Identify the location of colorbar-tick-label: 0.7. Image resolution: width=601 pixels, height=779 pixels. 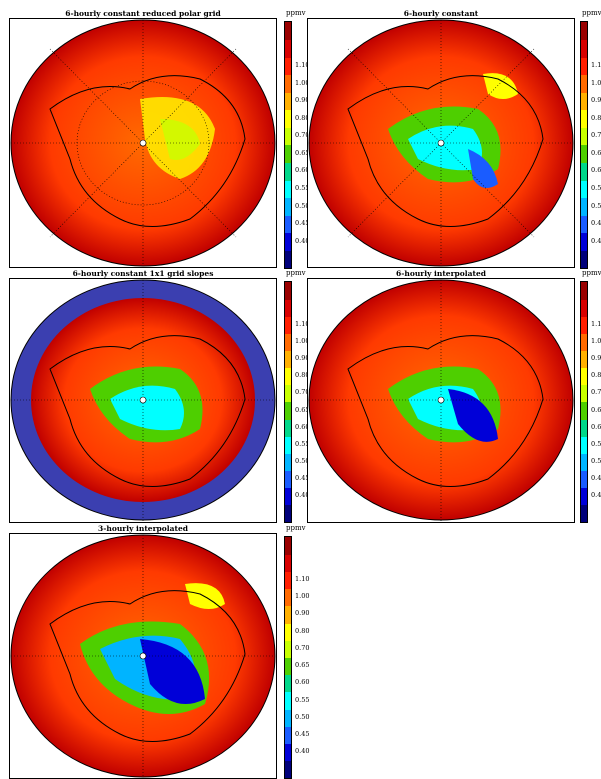
(596, 392).